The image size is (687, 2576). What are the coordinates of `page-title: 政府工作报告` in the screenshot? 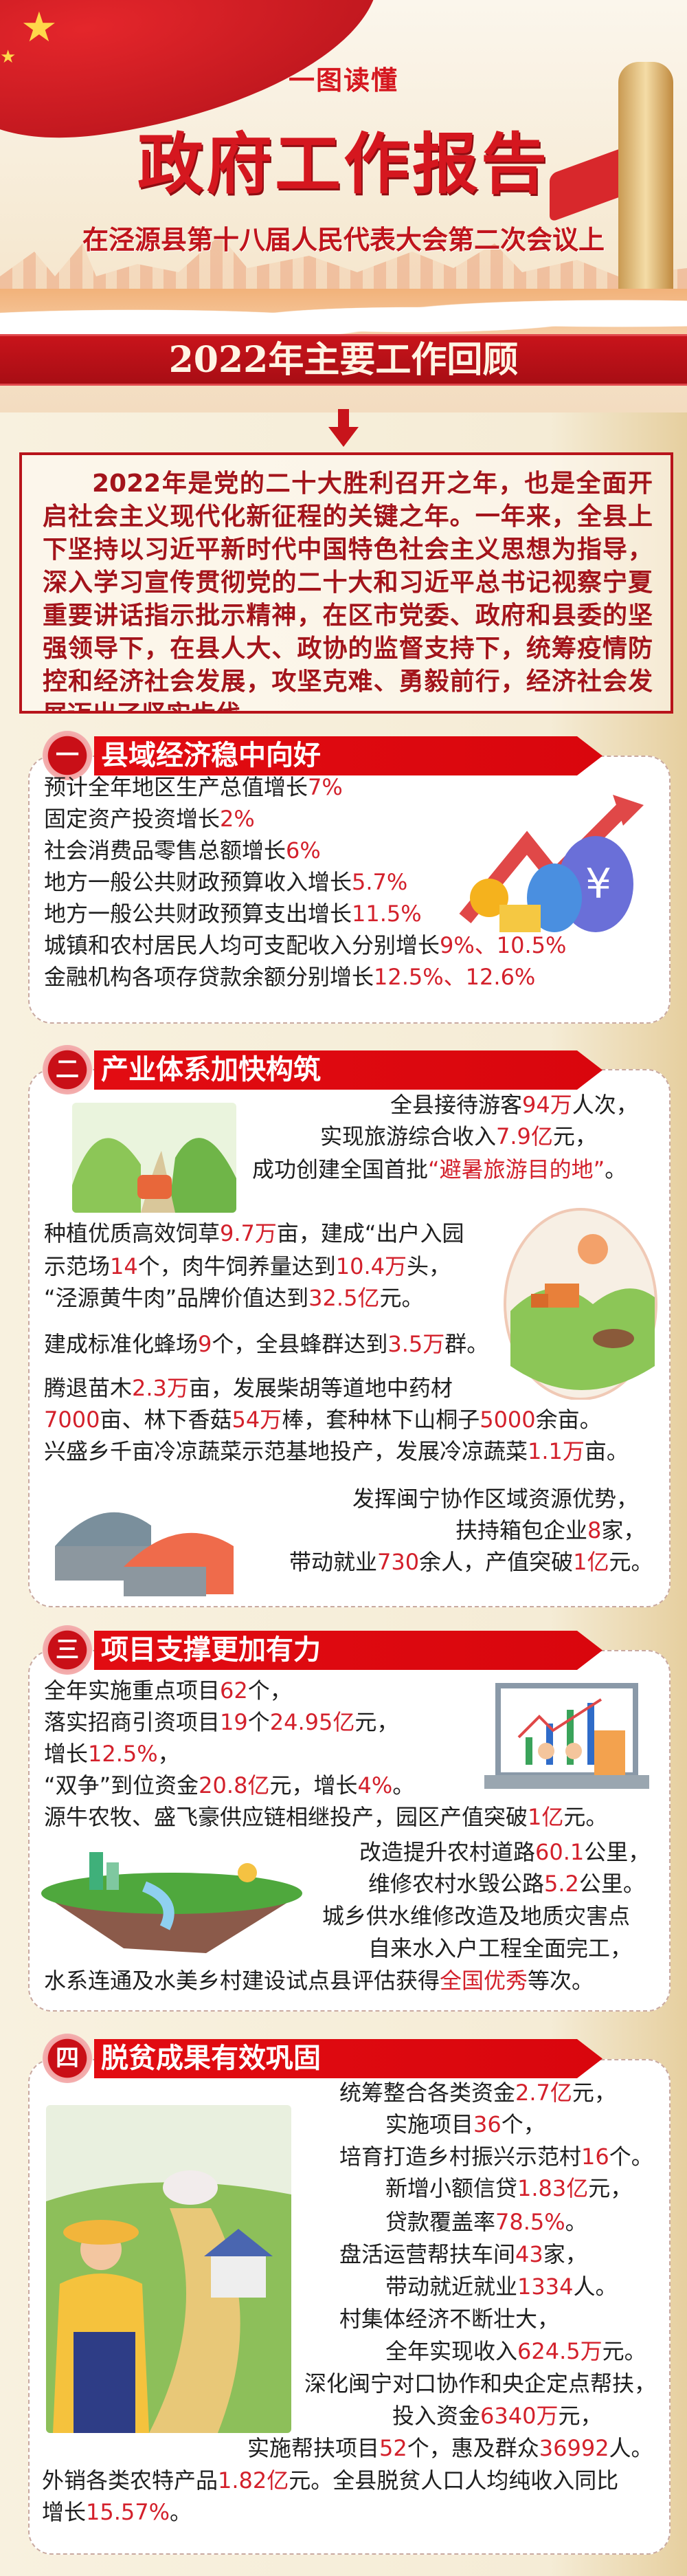 It's located at (343, 164).